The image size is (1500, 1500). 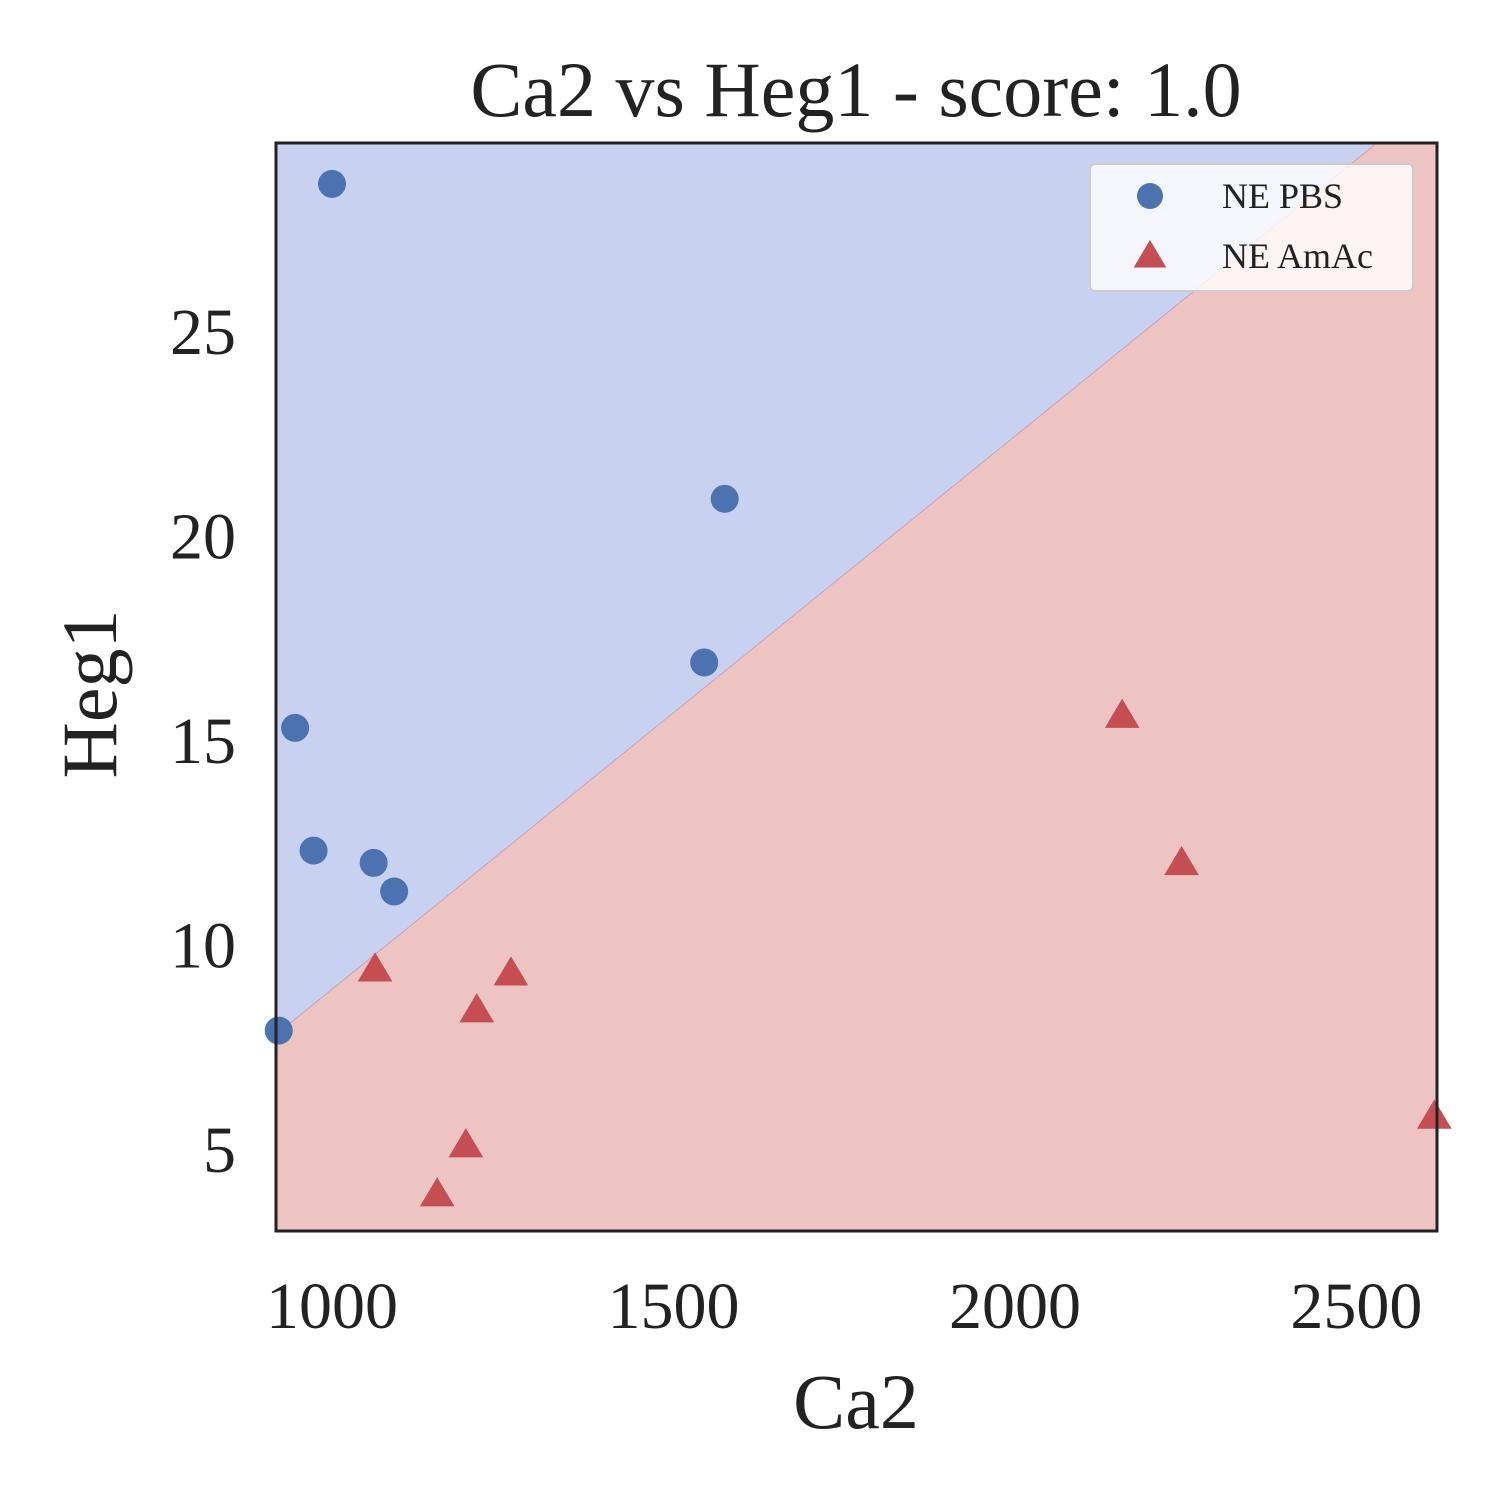 I want to click on legend: NE PBS NE AmAc, so click(x=1251, y=227).